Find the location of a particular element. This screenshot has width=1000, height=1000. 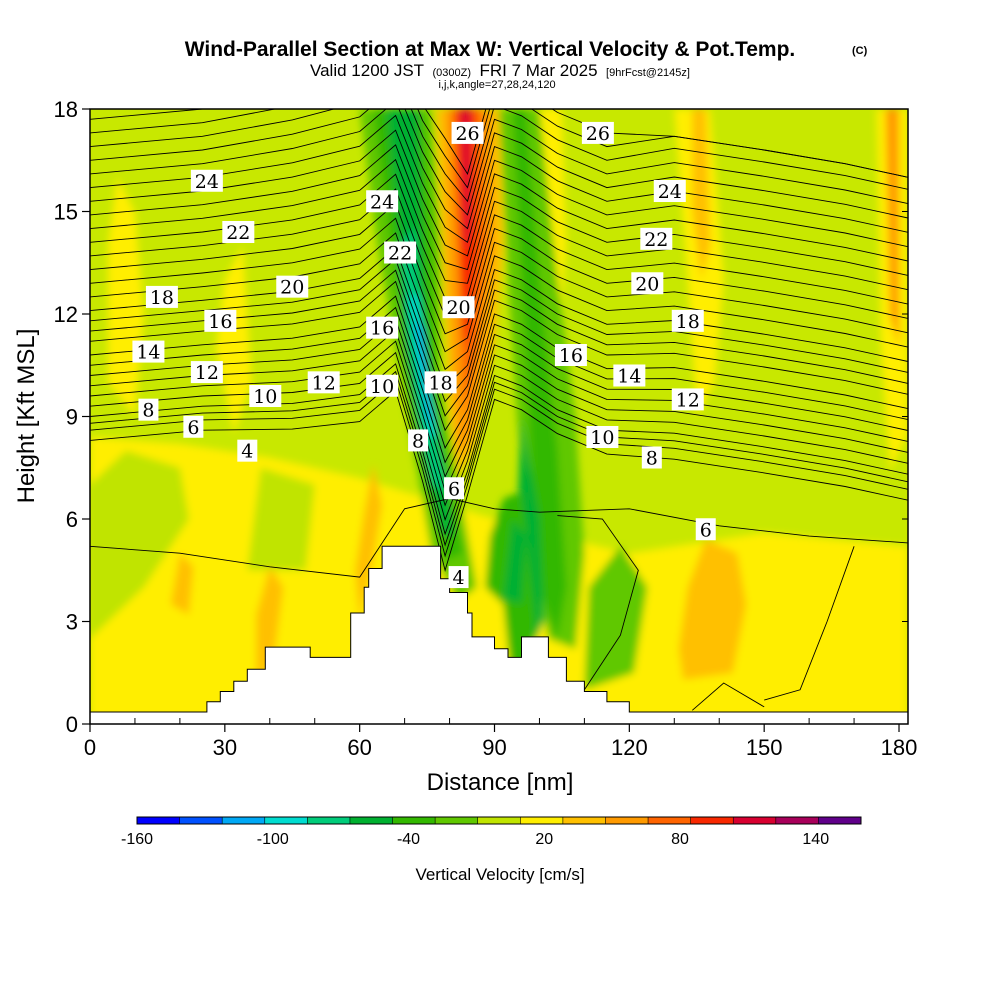

y-tick-label: 6 is located at coordinates (72, 519).